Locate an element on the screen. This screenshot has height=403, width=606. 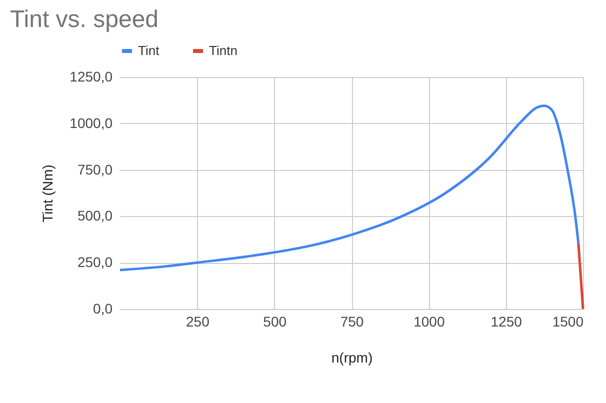
y-tick-label: 1250,0 is located at coordinates (91, 76).